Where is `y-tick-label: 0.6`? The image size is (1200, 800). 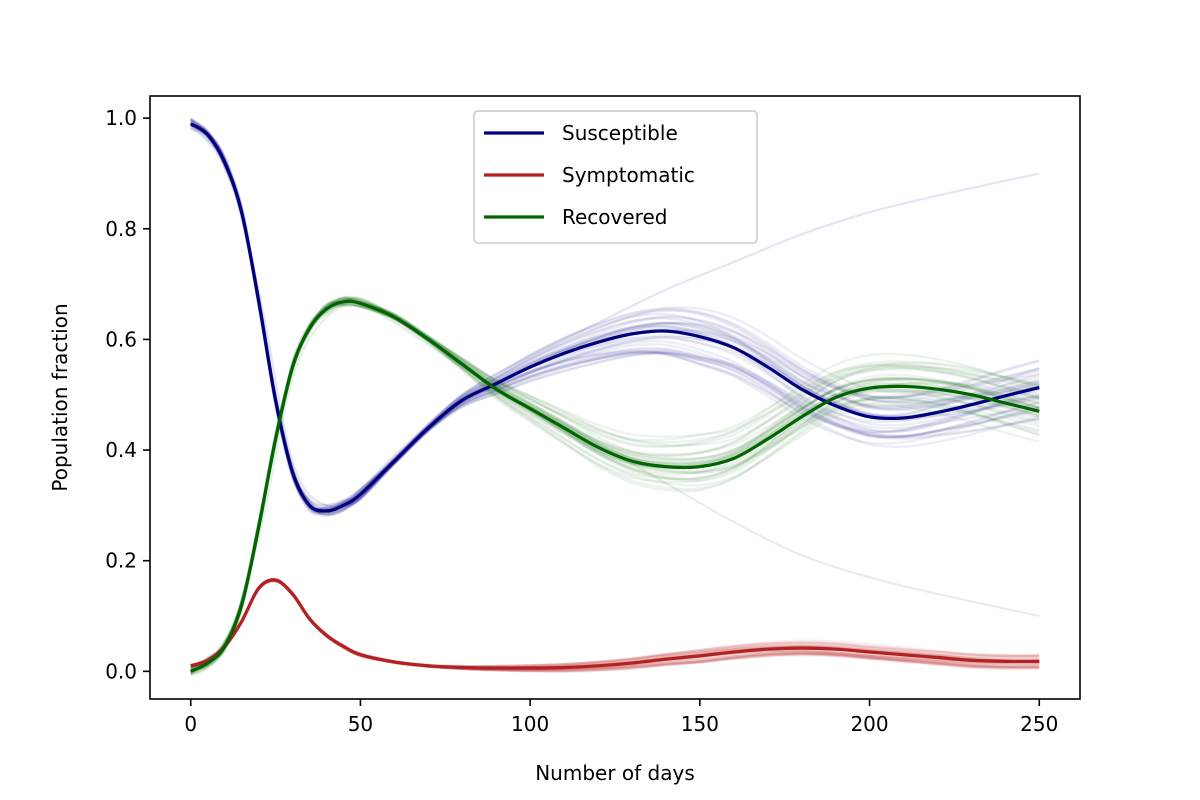 y-tick-label: 0.6 is located at coordinates (121, 339).